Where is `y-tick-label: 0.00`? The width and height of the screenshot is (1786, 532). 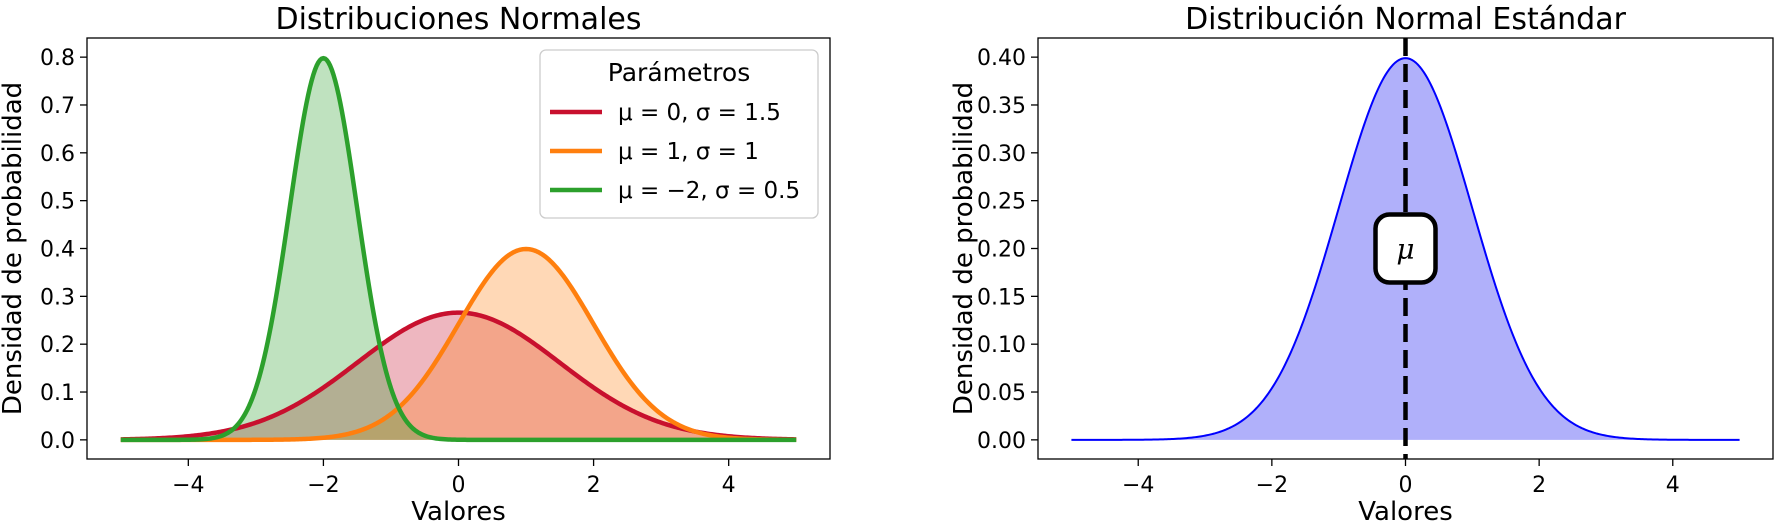 y-tick-label: 0.00 is located at coordinates (1001, 441).